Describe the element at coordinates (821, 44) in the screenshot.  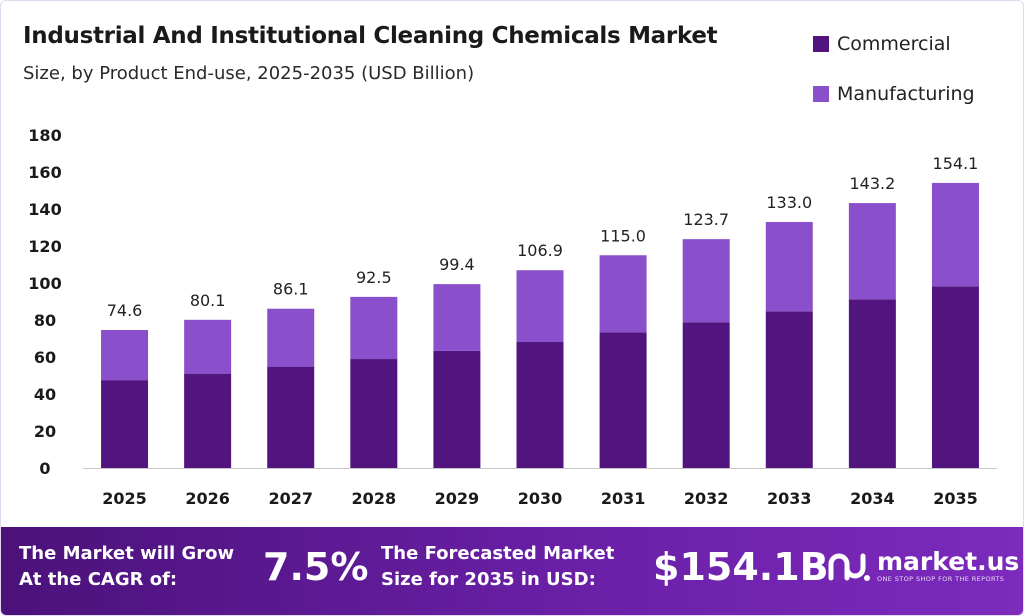
I see `legend-swatch-commercial` at that location.